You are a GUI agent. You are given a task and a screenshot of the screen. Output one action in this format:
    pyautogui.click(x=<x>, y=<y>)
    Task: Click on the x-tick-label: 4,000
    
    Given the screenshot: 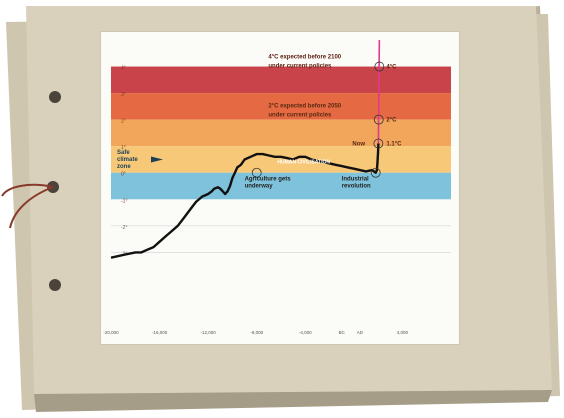 What is the action you would take?
    pyautogui.click(x=403, y=332)
    